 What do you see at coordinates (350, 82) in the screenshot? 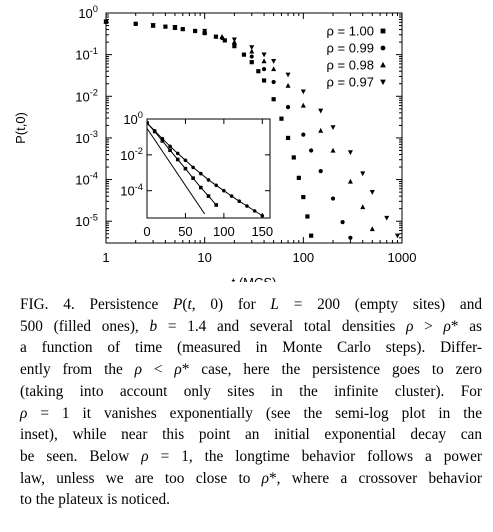
I see `legend-label: ρ = 0.97` at bounding box center [350, 82].